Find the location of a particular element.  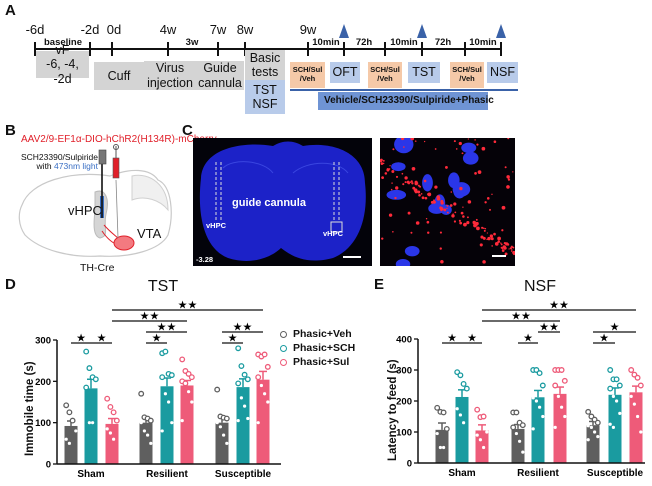

y-tick-label: 400 is located at coordinates (404, 340).